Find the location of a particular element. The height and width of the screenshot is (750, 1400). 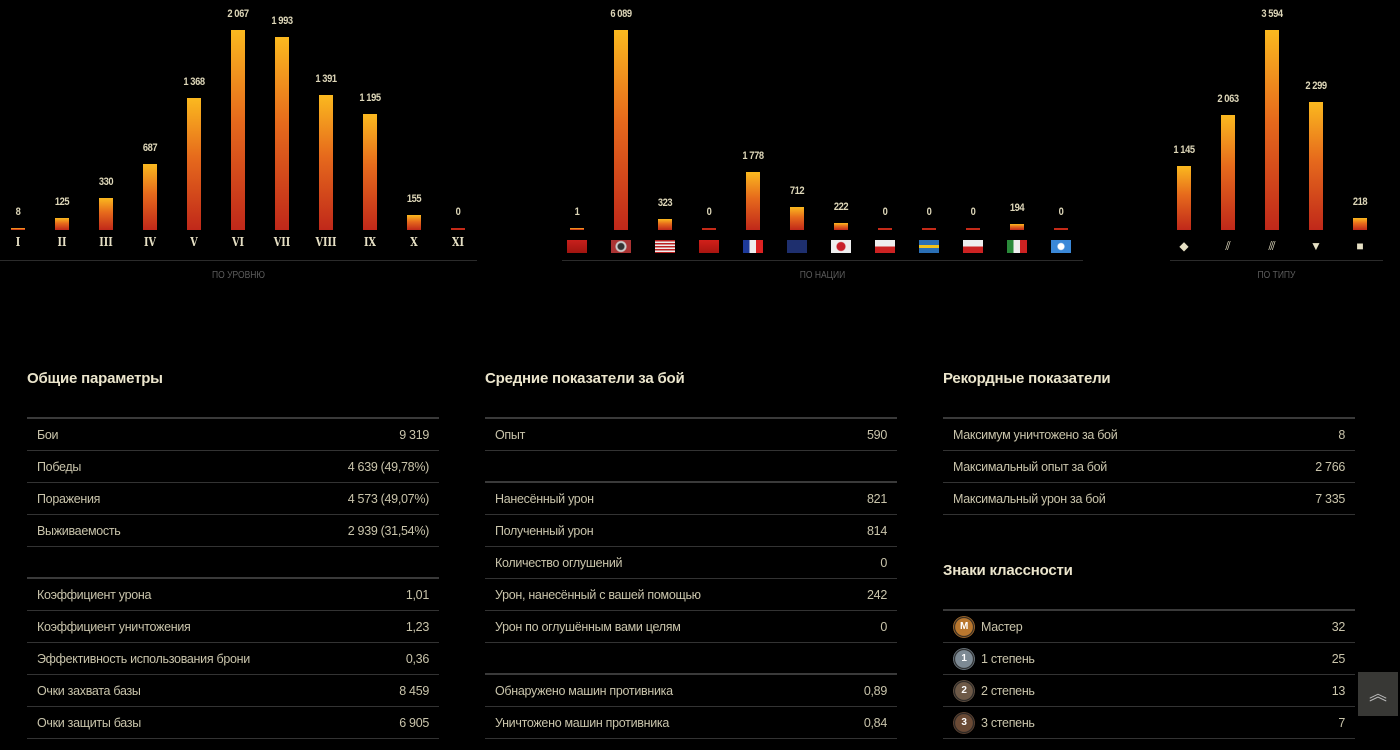

bar-group: 0 XI is located at coordinates (458, 130).